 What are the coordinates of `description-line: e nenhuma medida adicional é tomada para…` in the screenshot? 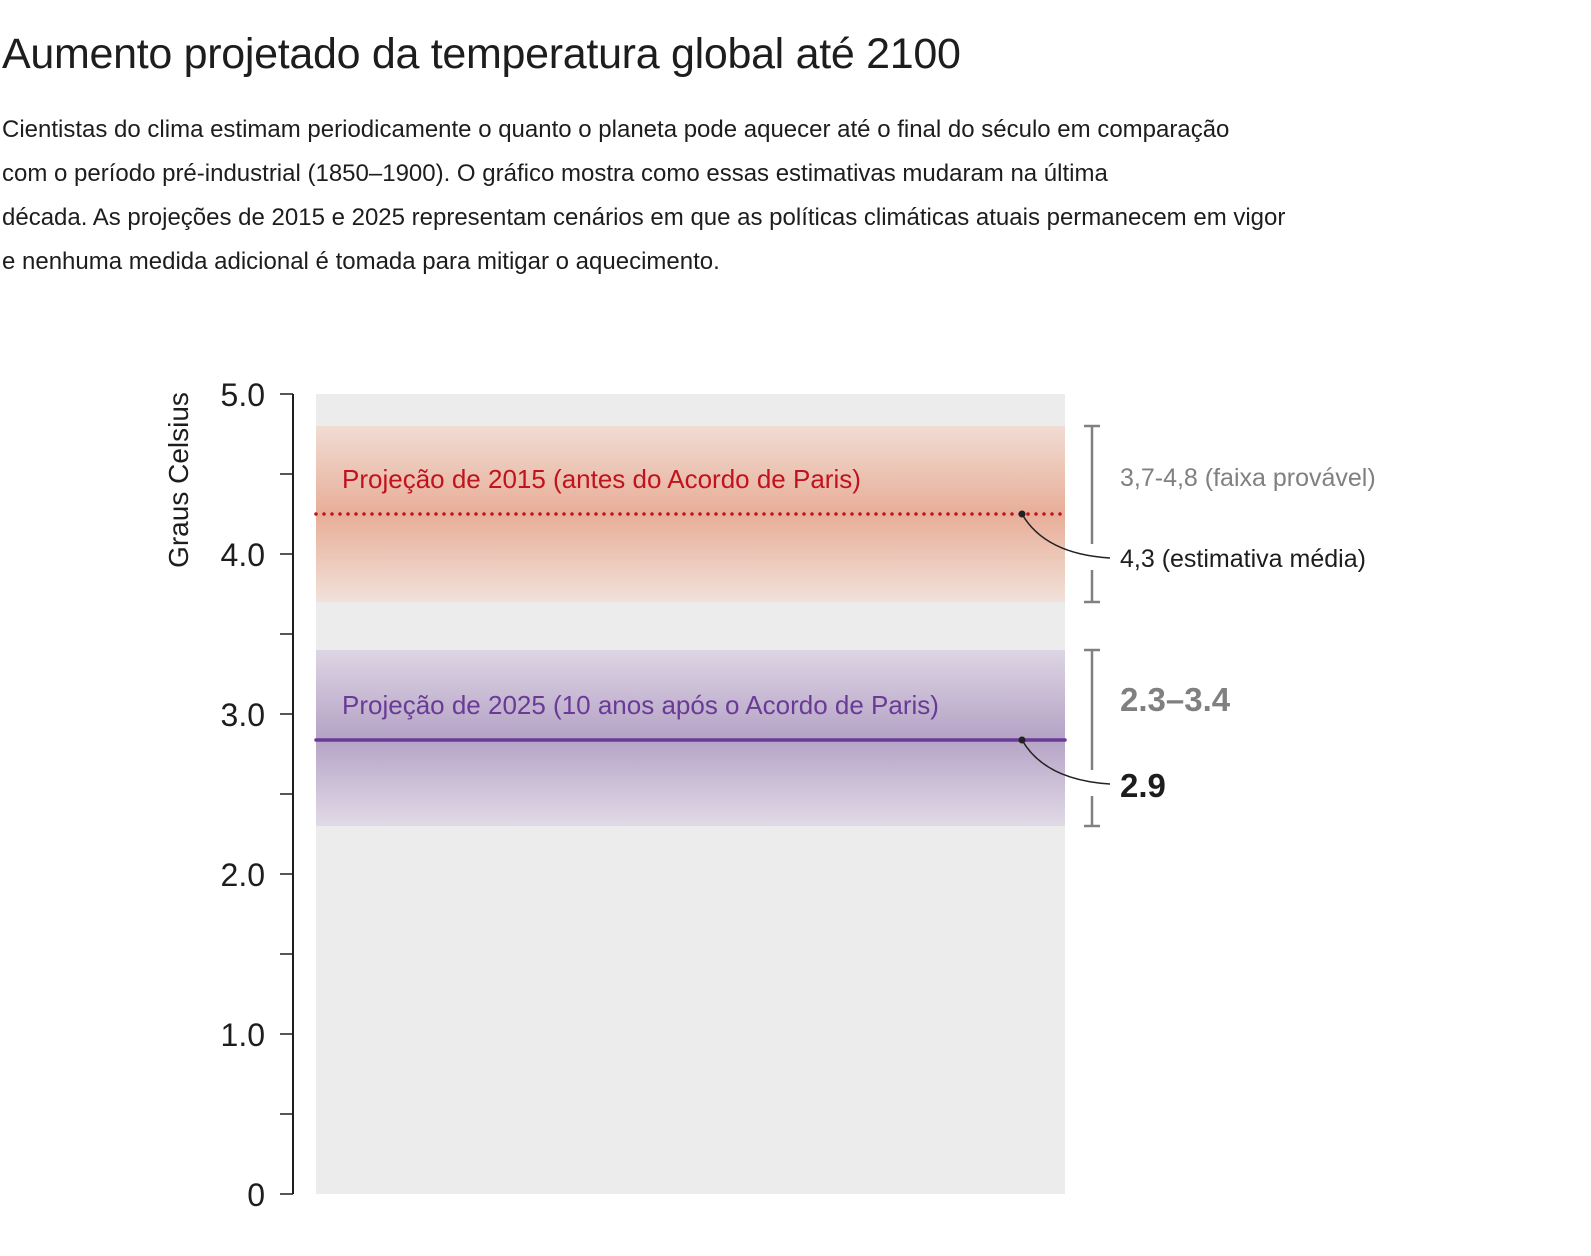 It's located at (361, 261).